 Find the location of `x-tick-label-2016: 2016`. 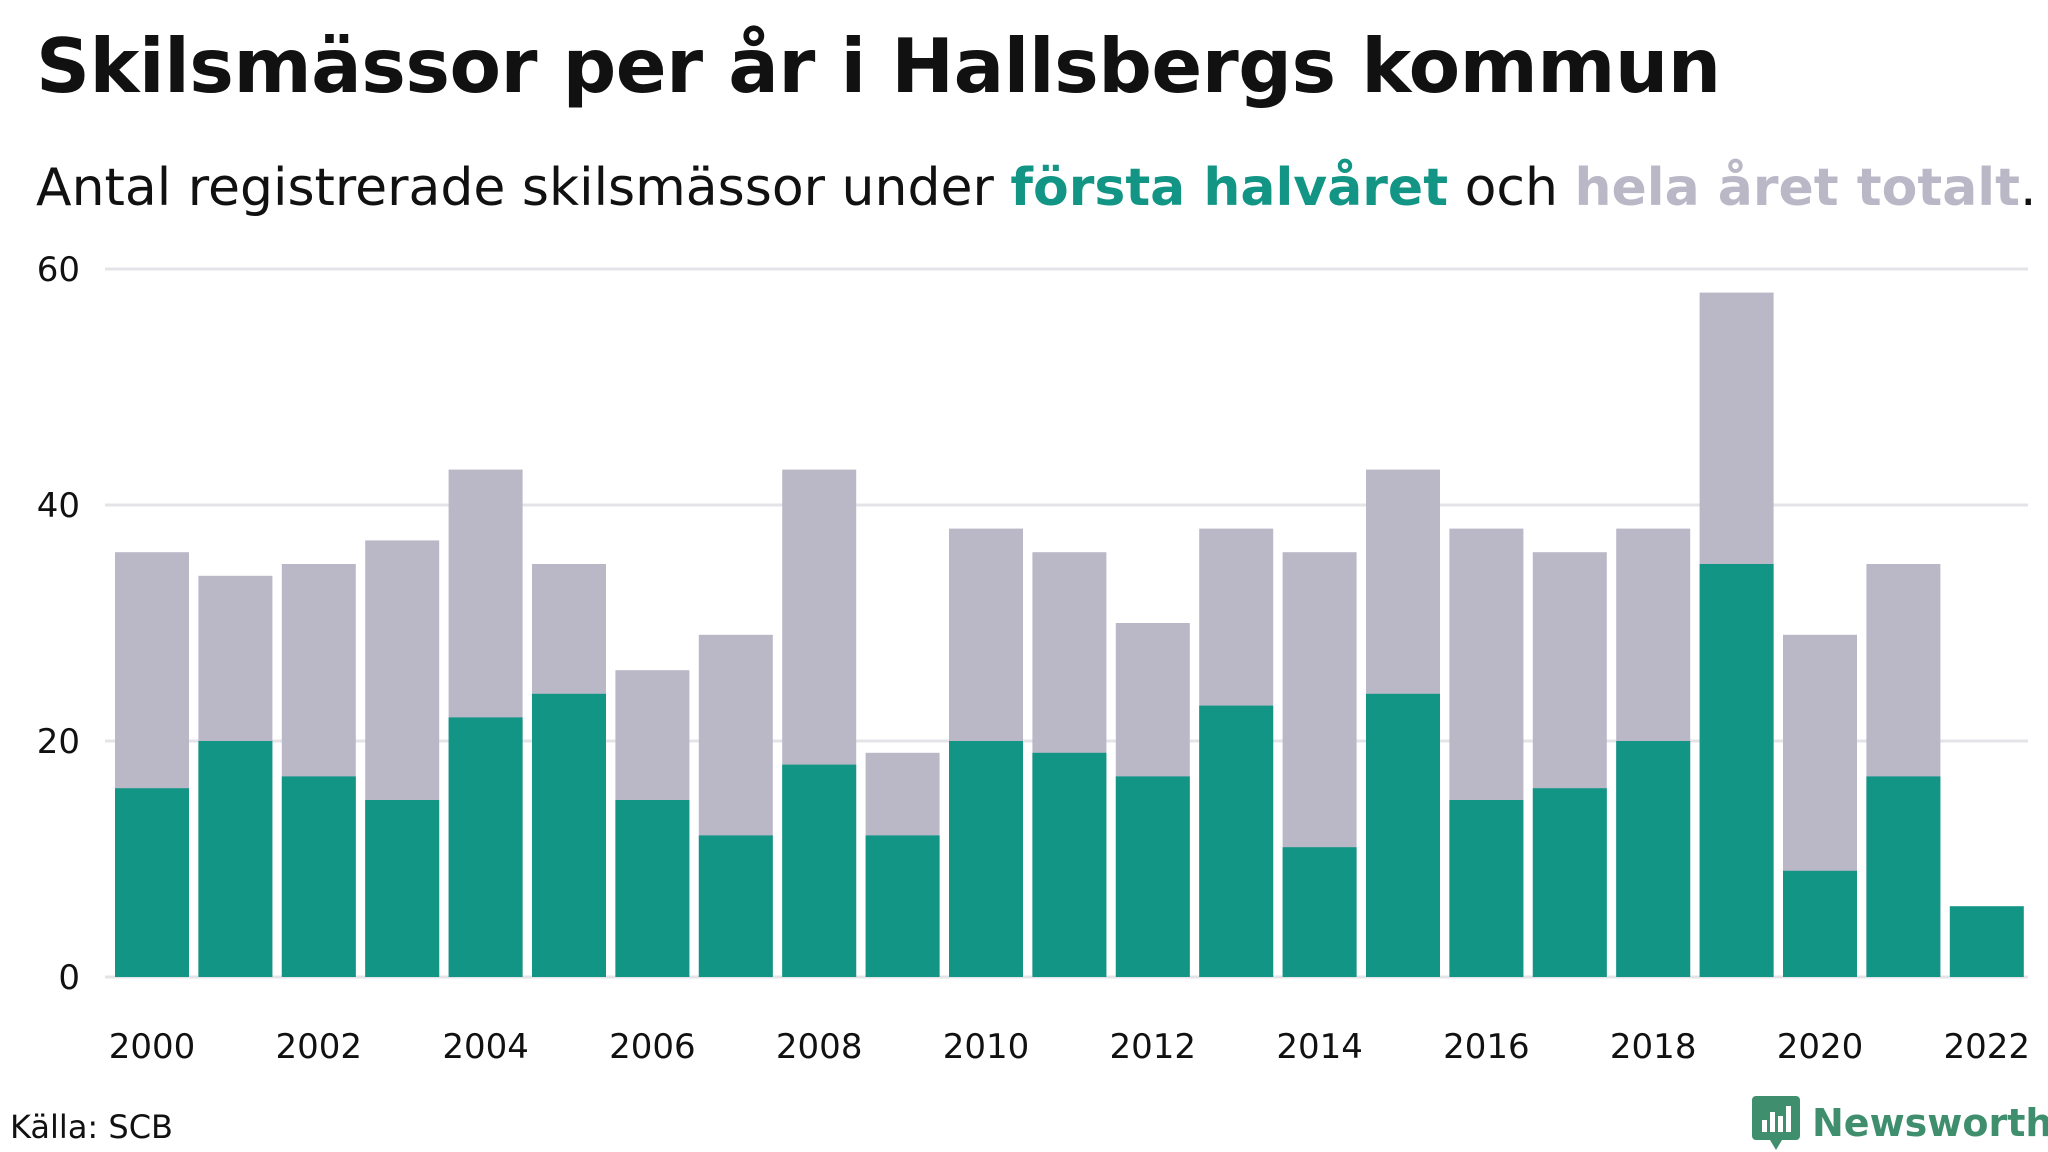

x-tick-label-2016: 2016 is located at coordinates (1486, 1047).